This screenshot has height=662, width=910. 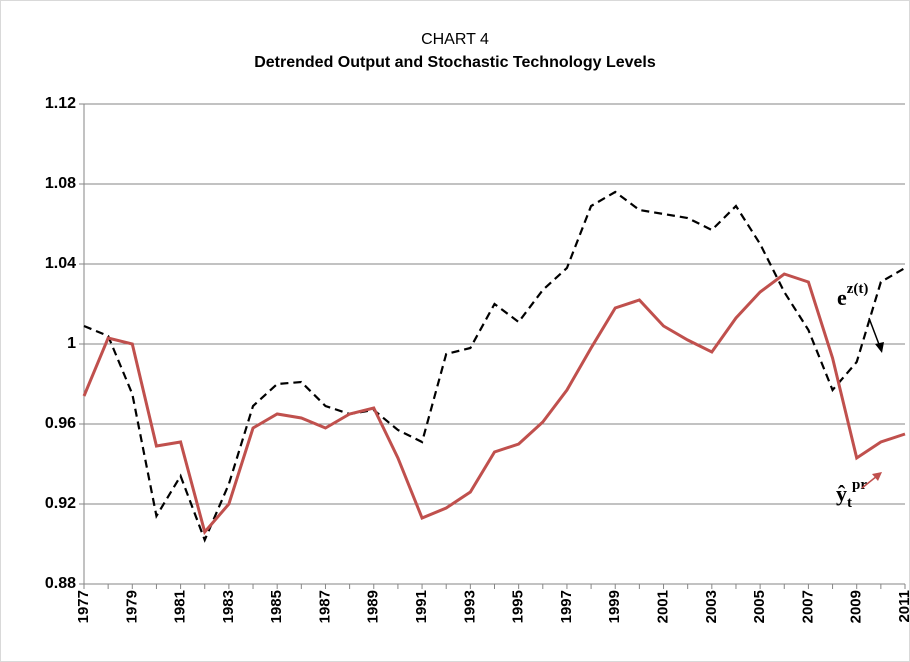 What do you see at coordinates (711, 606) in the screenshot?
I see `x-tick-label: 2003` at bounding box center [711, 606].